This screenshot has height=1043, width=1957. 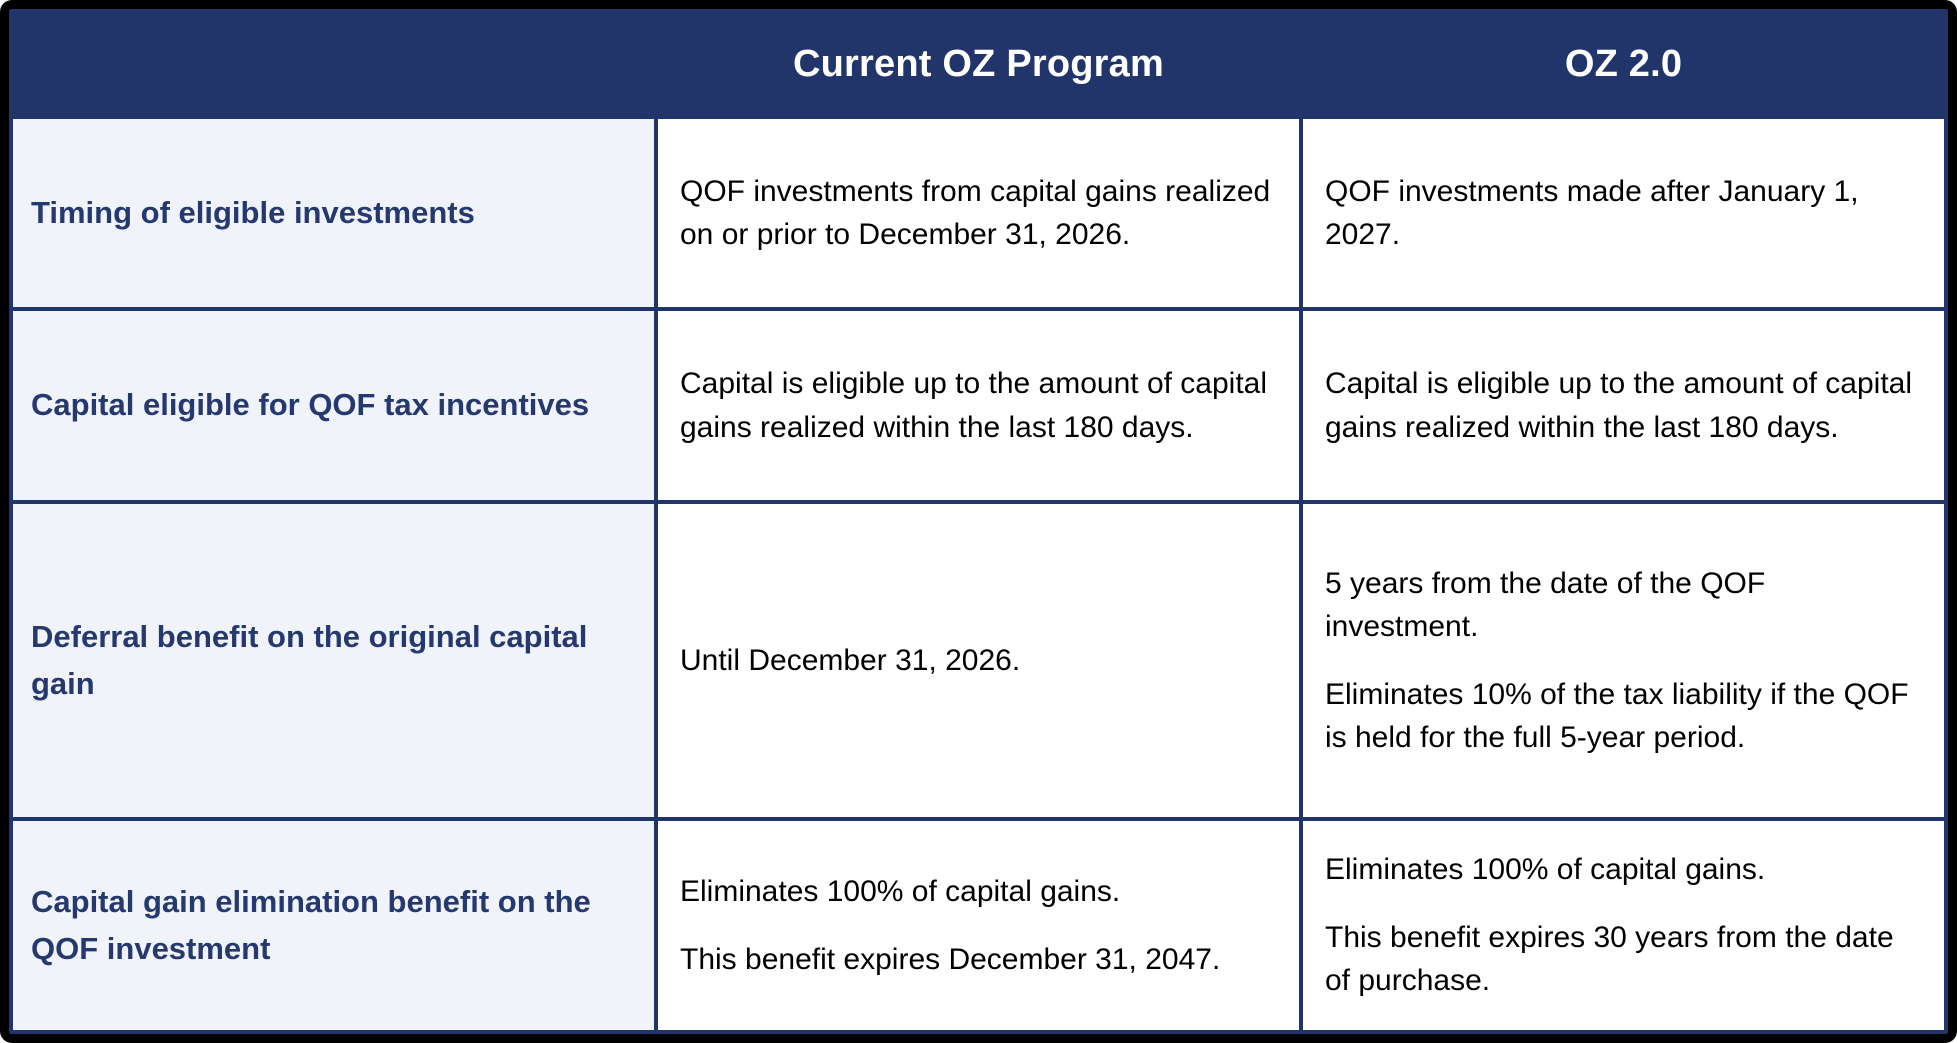 What do you see at coordinates (333, 213) in the screenshot?
I see `row-header-timing: Timing of eligible investments` at bounding box center [333, 213].